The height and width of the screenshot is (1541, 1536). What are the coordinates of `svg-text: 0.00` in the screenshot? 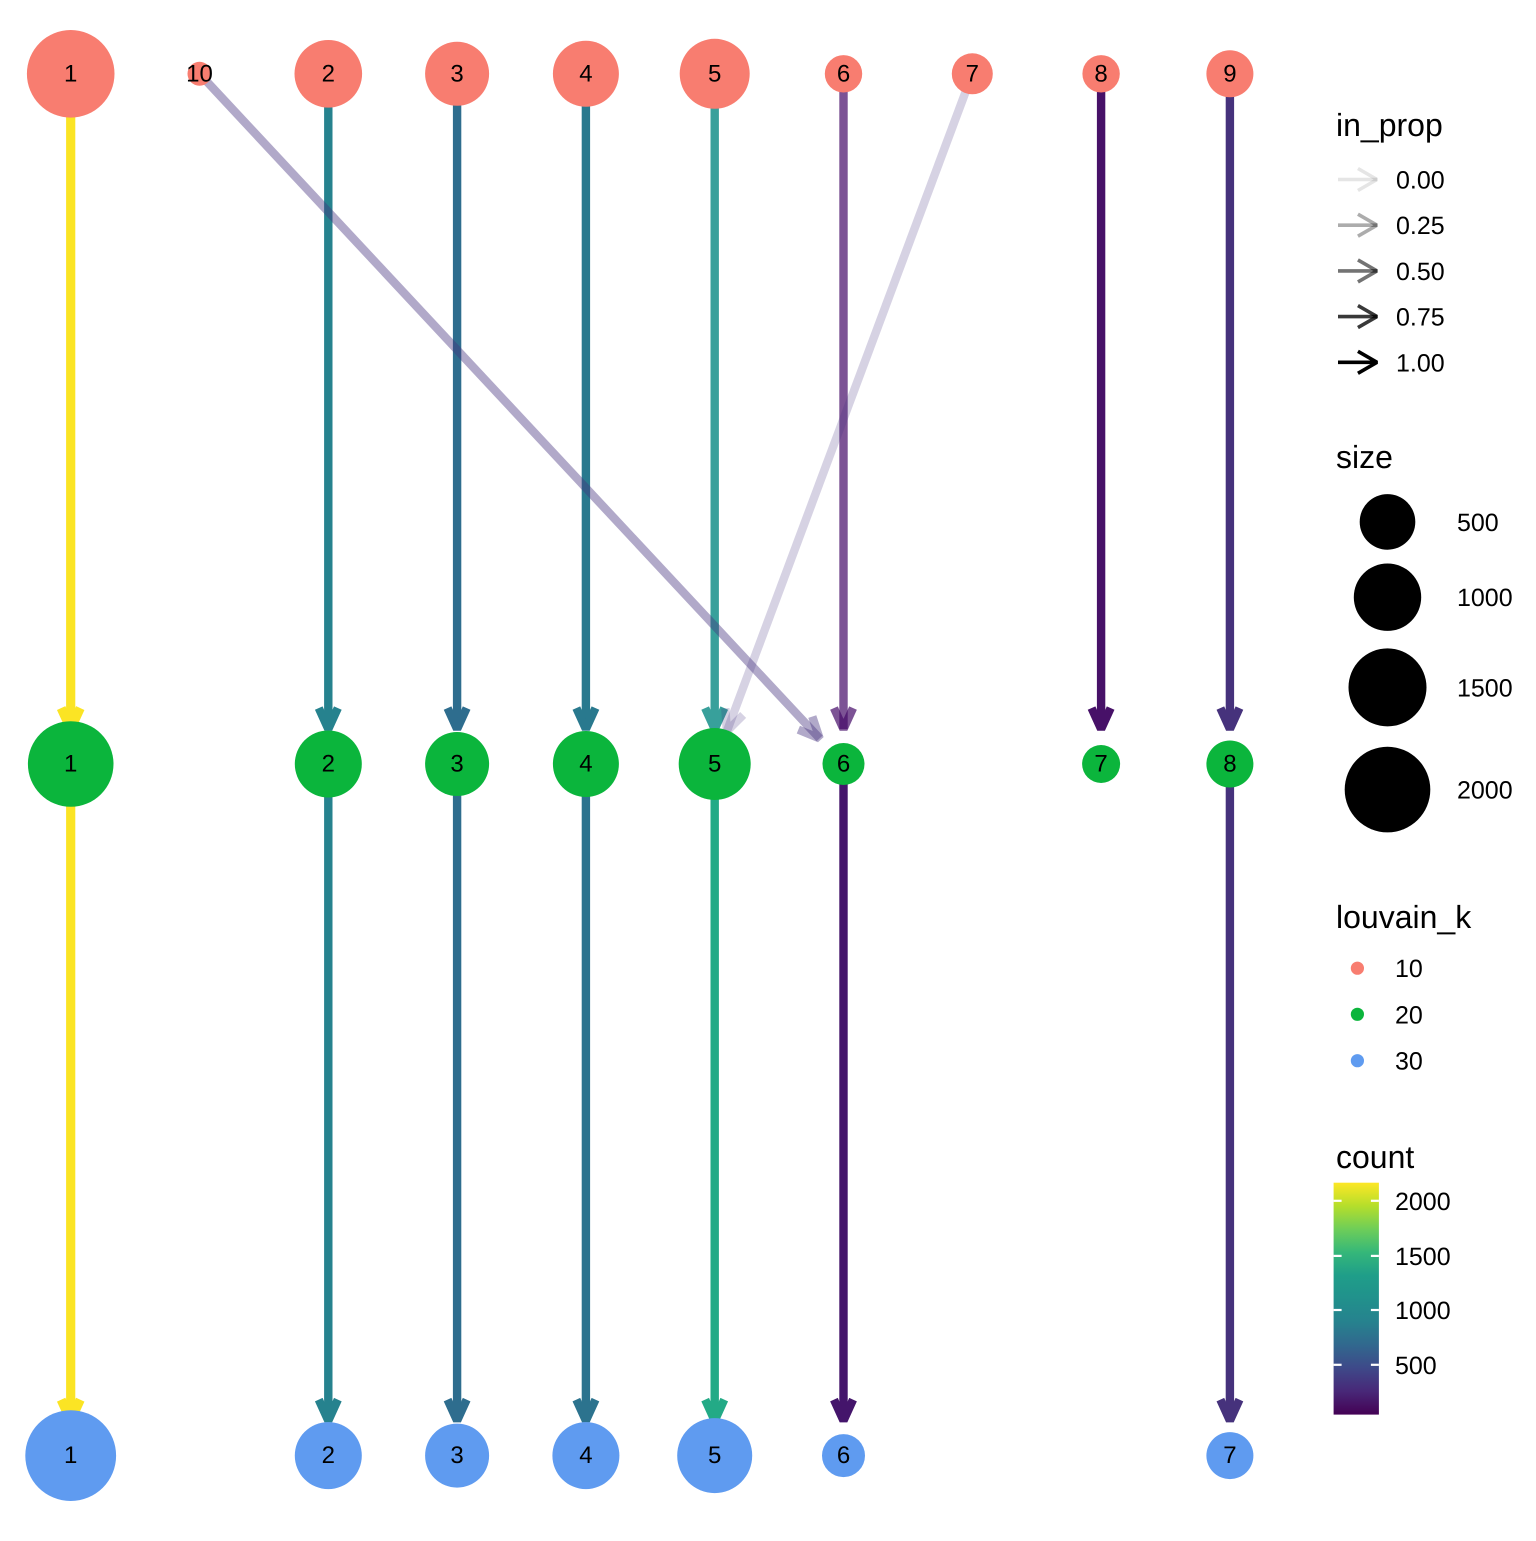 It's located at (1420, 181).